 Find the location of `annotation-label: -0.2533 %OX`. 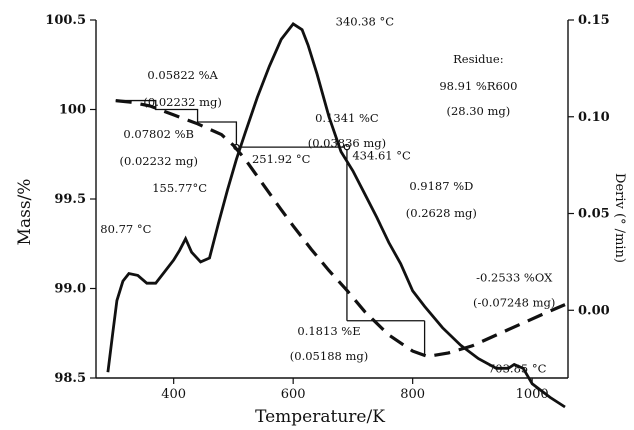

annotation-label: -0.2533 %OX is located at coordinates (514, 277).